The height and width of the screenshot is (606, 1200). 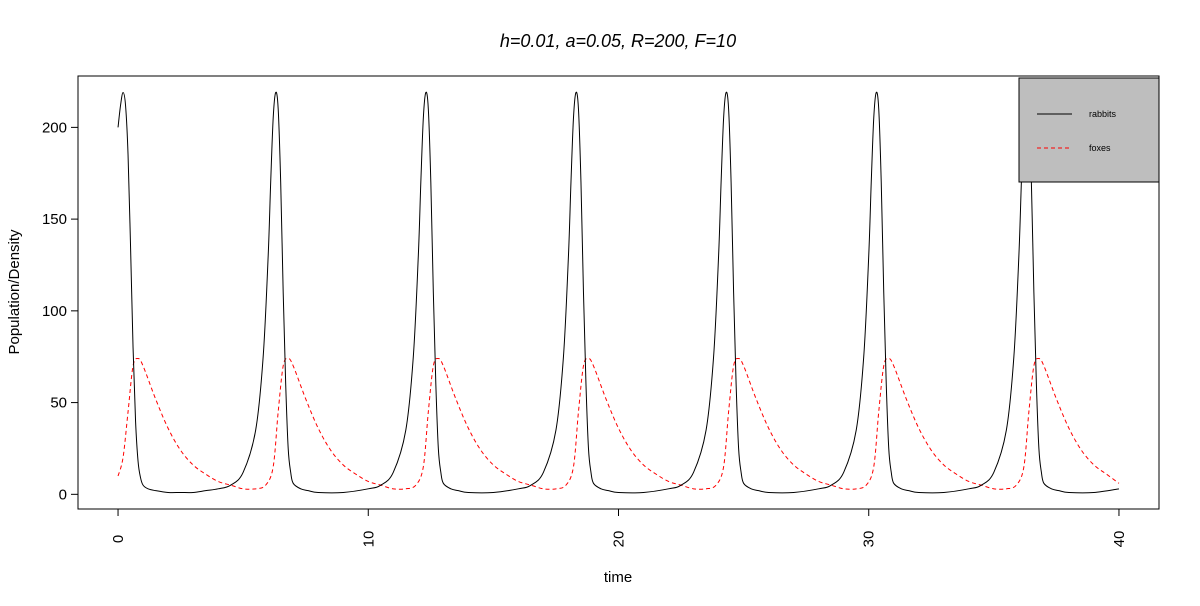 What do you see at coordinates (618, 577) in the screenshot?
I see `x-axis-label: time` at bounding box center [618, 577].